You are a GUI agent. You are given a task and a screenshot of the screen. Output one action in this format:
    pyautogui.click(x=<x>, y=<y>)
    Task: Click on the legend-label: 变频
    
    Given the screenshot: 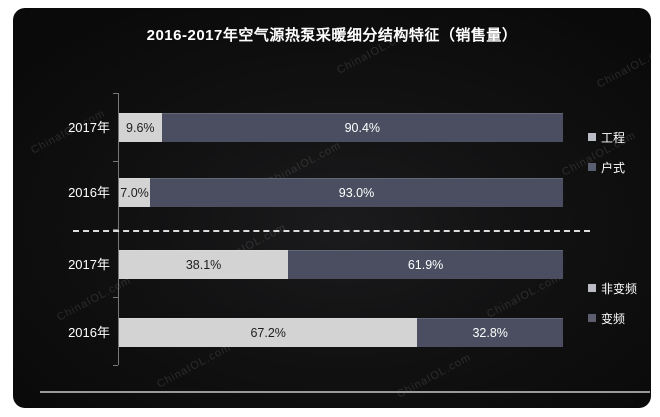 What is the action you would take?
    pyautogui.click(x=613, y=318)
    